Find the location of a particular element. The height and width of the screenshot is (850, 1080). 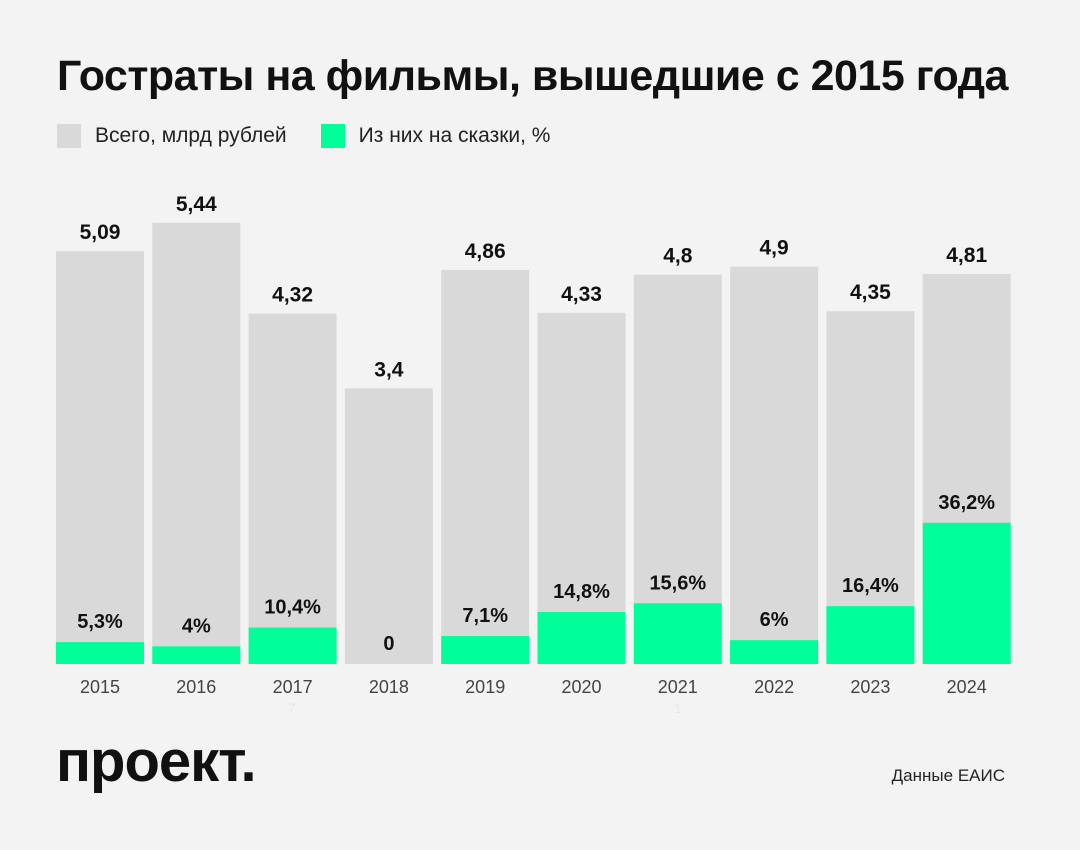

bar-total-2016 is located at coordinates (196, 443).